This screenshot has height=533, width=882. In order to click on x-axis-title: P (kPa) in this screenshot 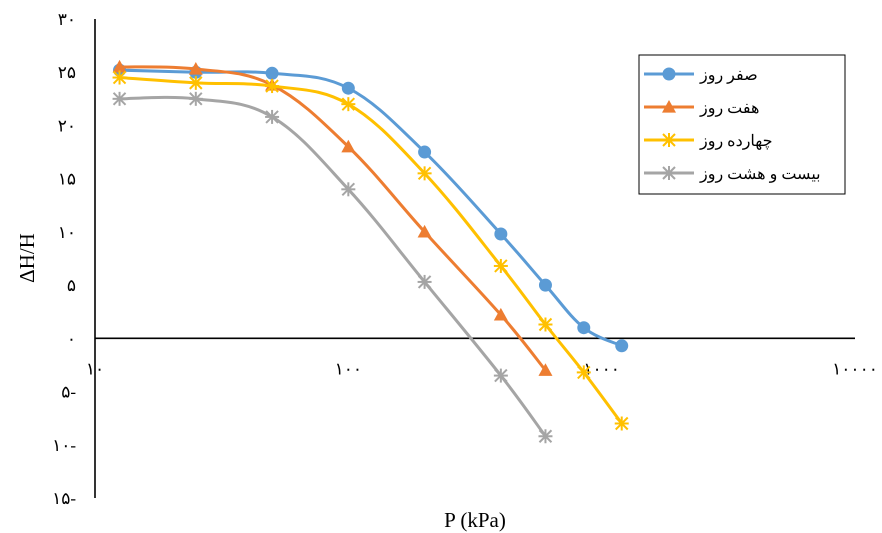, I will do `click(475, 520)`.